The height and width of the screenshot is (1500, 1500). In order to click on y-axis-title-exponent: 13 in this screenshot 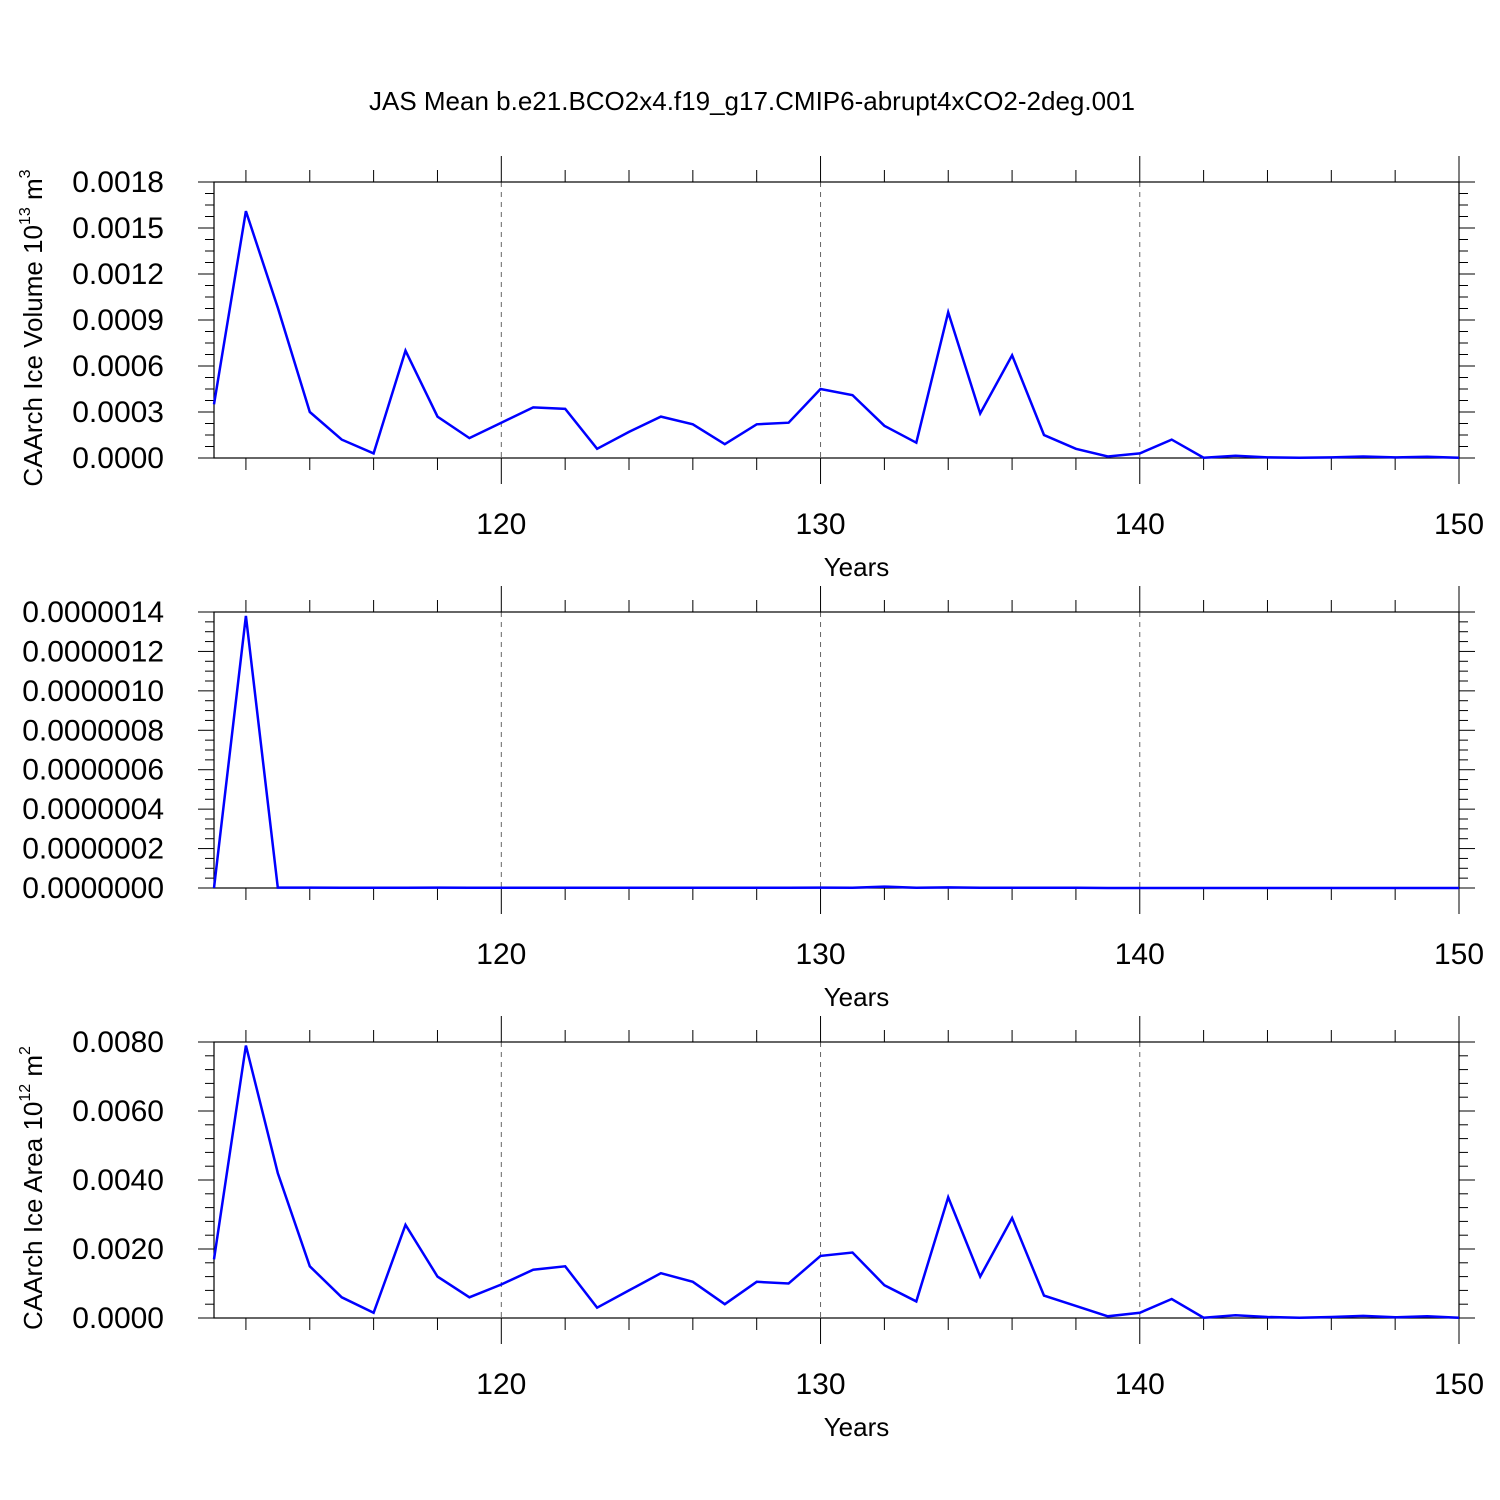, I will do `click(25, 216)`.